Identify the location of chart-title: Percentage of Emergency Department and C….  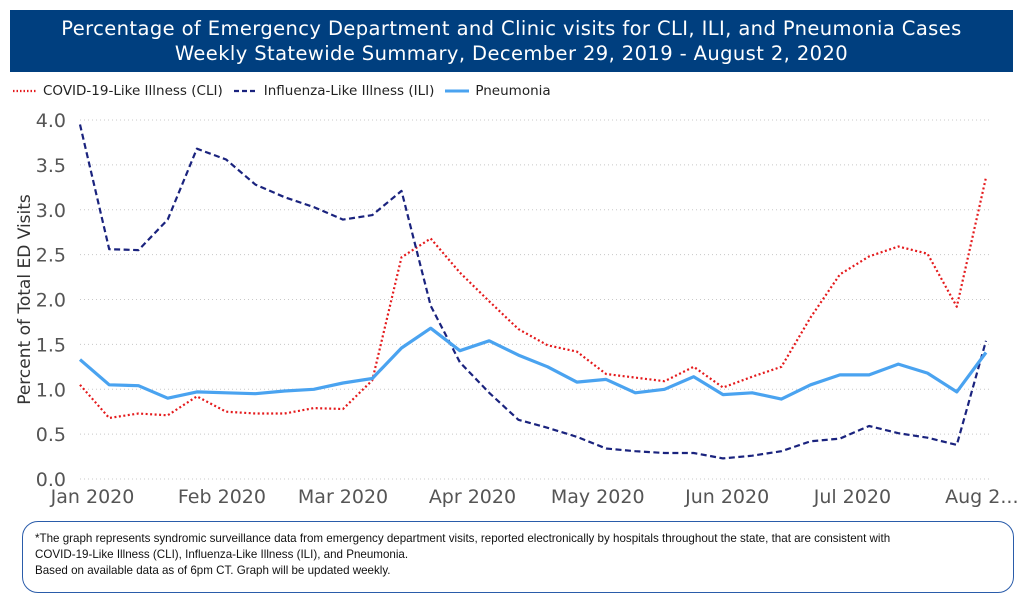
(511, 28).